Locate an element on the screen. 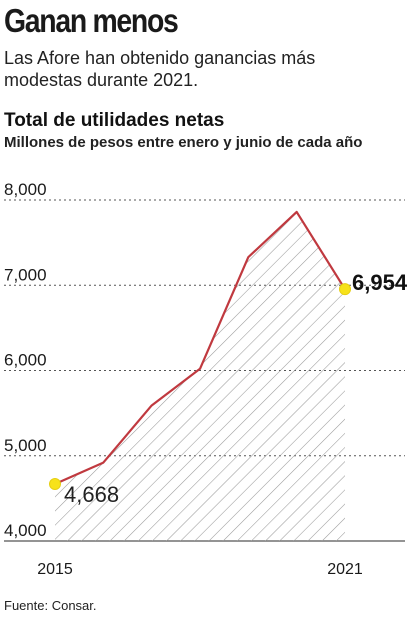 The height and width of the screenshot is (620, 409). chart-title: Total de utilidades netas is located at coordinates (114, 120).